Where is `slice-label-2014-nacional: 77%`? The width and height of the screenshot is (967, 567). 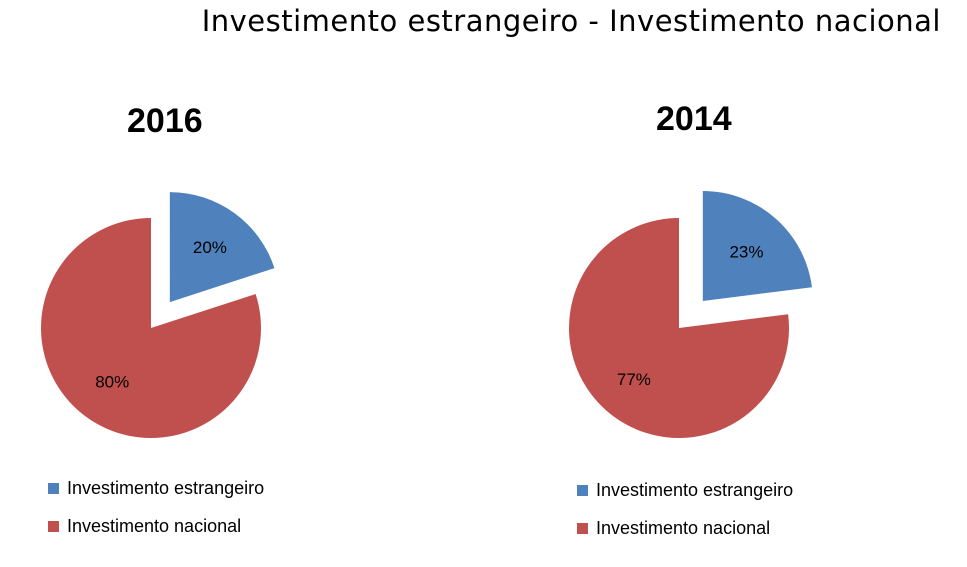
slice-label-2014-nacional: 77% is located at coordinates (634, 379).